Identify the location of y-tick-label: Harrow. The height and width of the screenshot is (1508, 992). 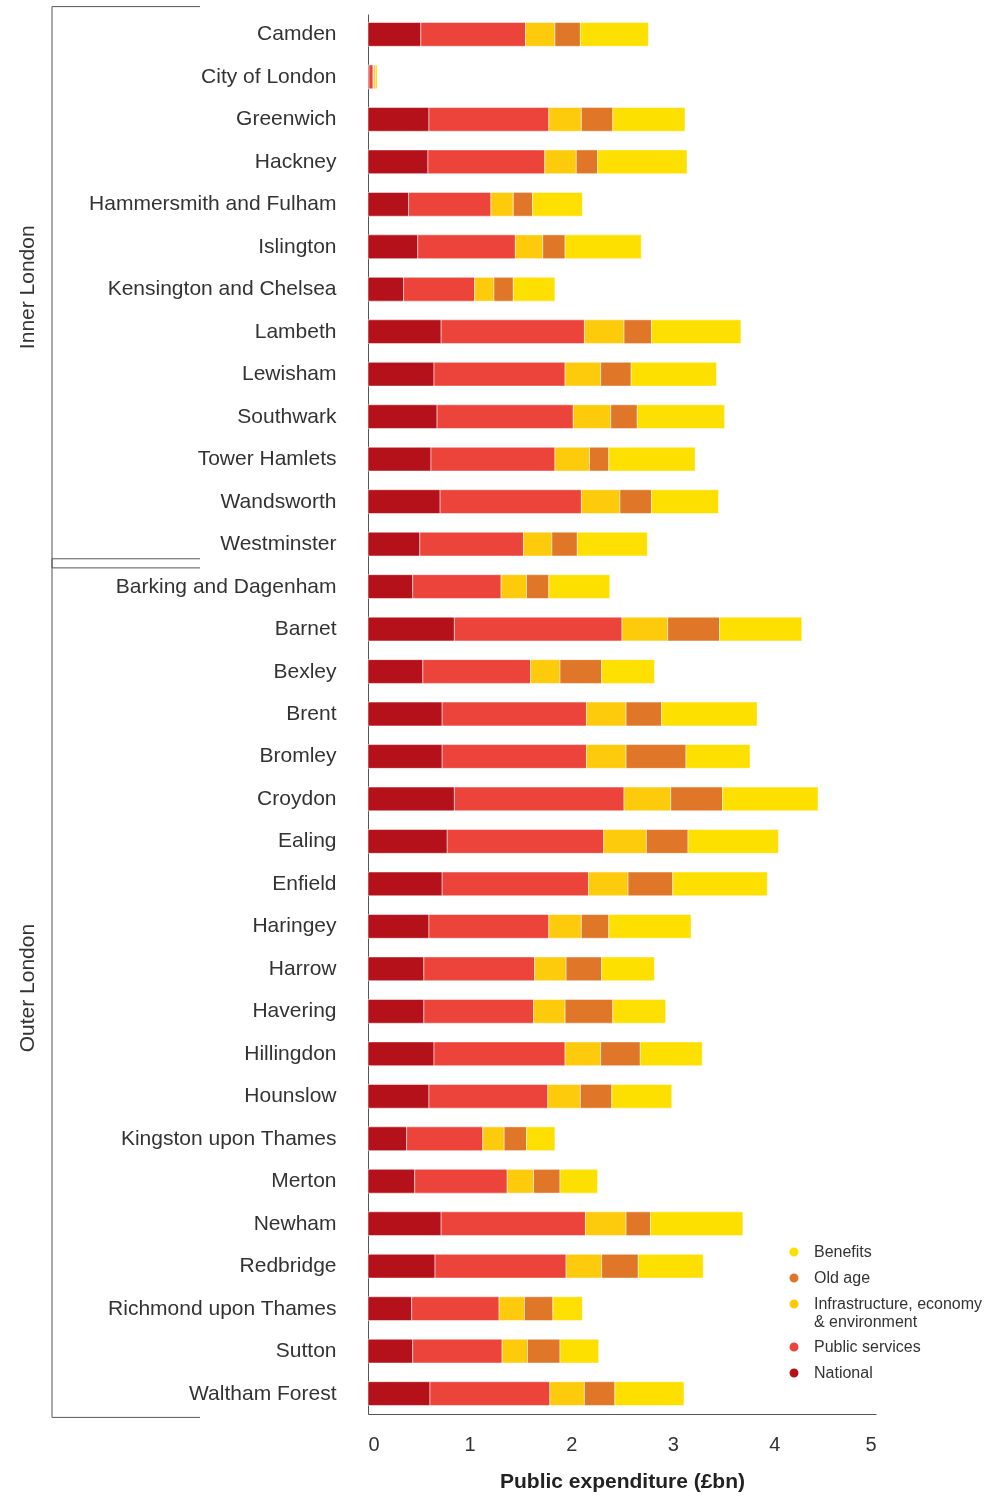
(303, 967).